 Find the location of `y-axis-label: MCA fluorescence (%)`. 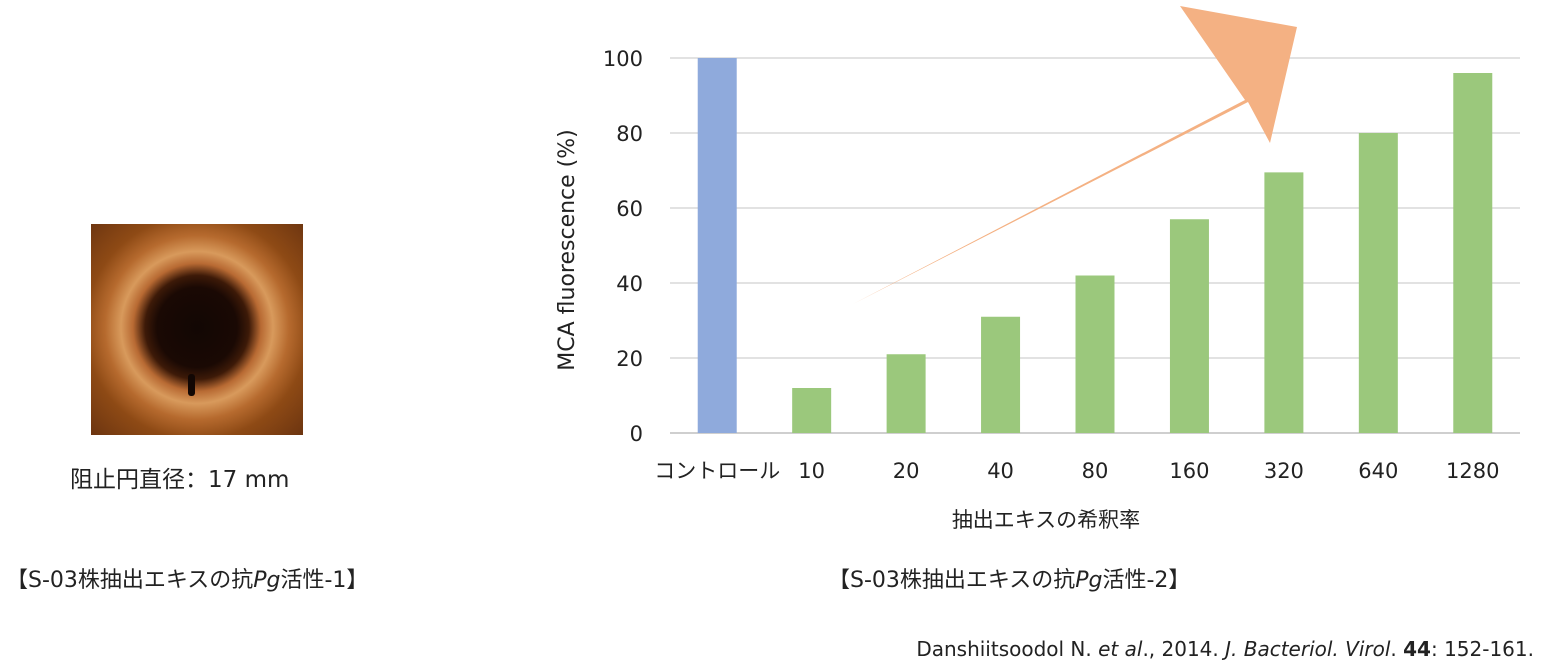

y-axis-label: MCA fluorescence (%) is located at coordinates (567, 249).